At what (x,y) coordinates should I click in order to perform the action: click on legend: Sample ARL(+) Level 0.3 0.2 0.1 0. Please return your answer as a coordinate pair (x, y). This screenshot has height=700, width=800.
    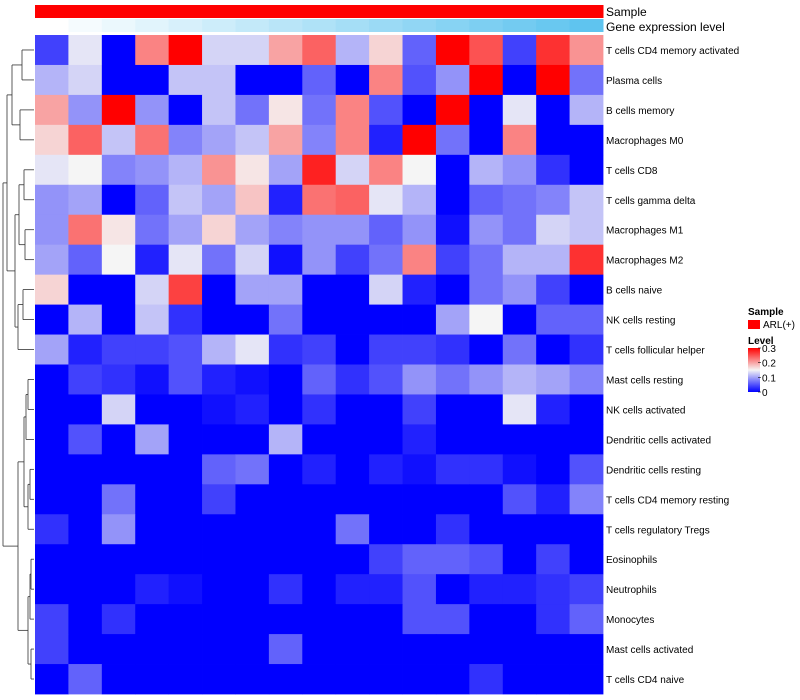
    Looking at the image, I should click on (771, 353).